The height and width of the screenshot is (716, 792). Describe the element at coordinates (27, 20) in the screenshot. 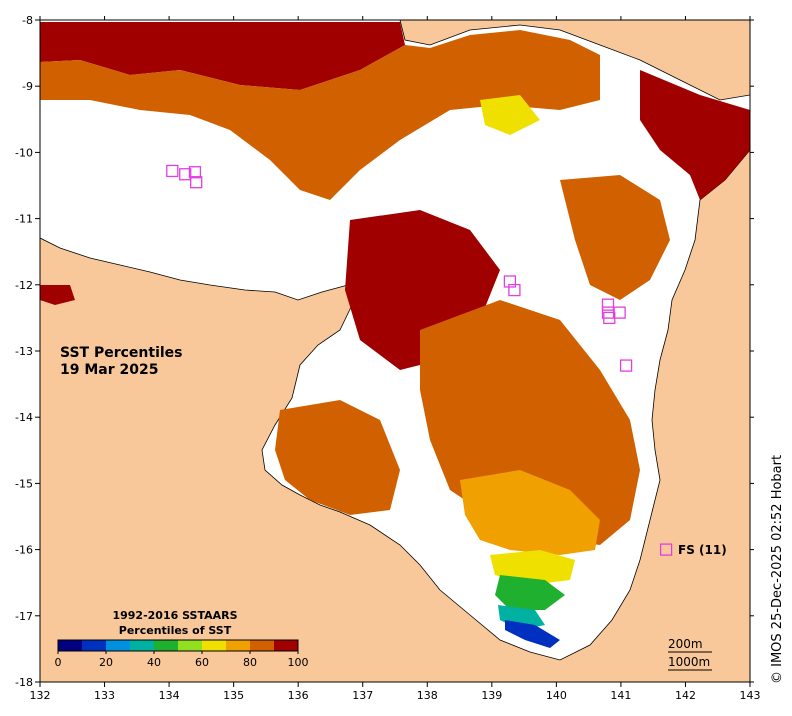

I see `lat-tick-label: -8` at that location.